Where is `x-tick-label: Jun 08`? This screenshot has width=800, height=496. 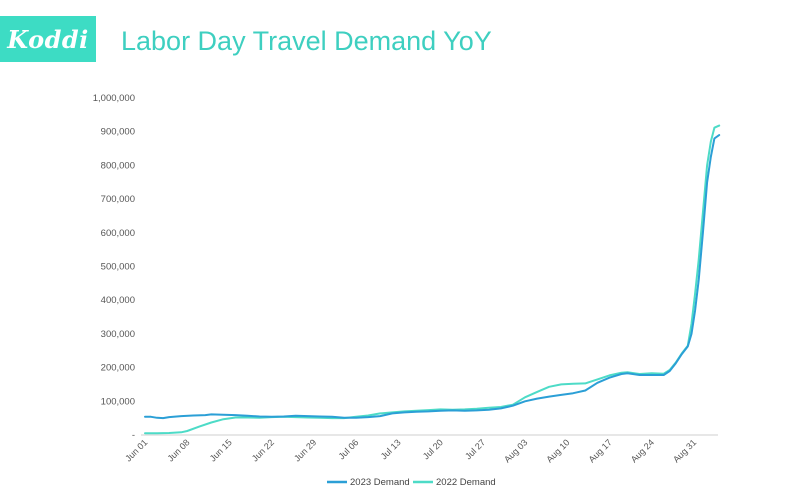
x-tick-label: Jun 08 is located at coordinates (178, 450).